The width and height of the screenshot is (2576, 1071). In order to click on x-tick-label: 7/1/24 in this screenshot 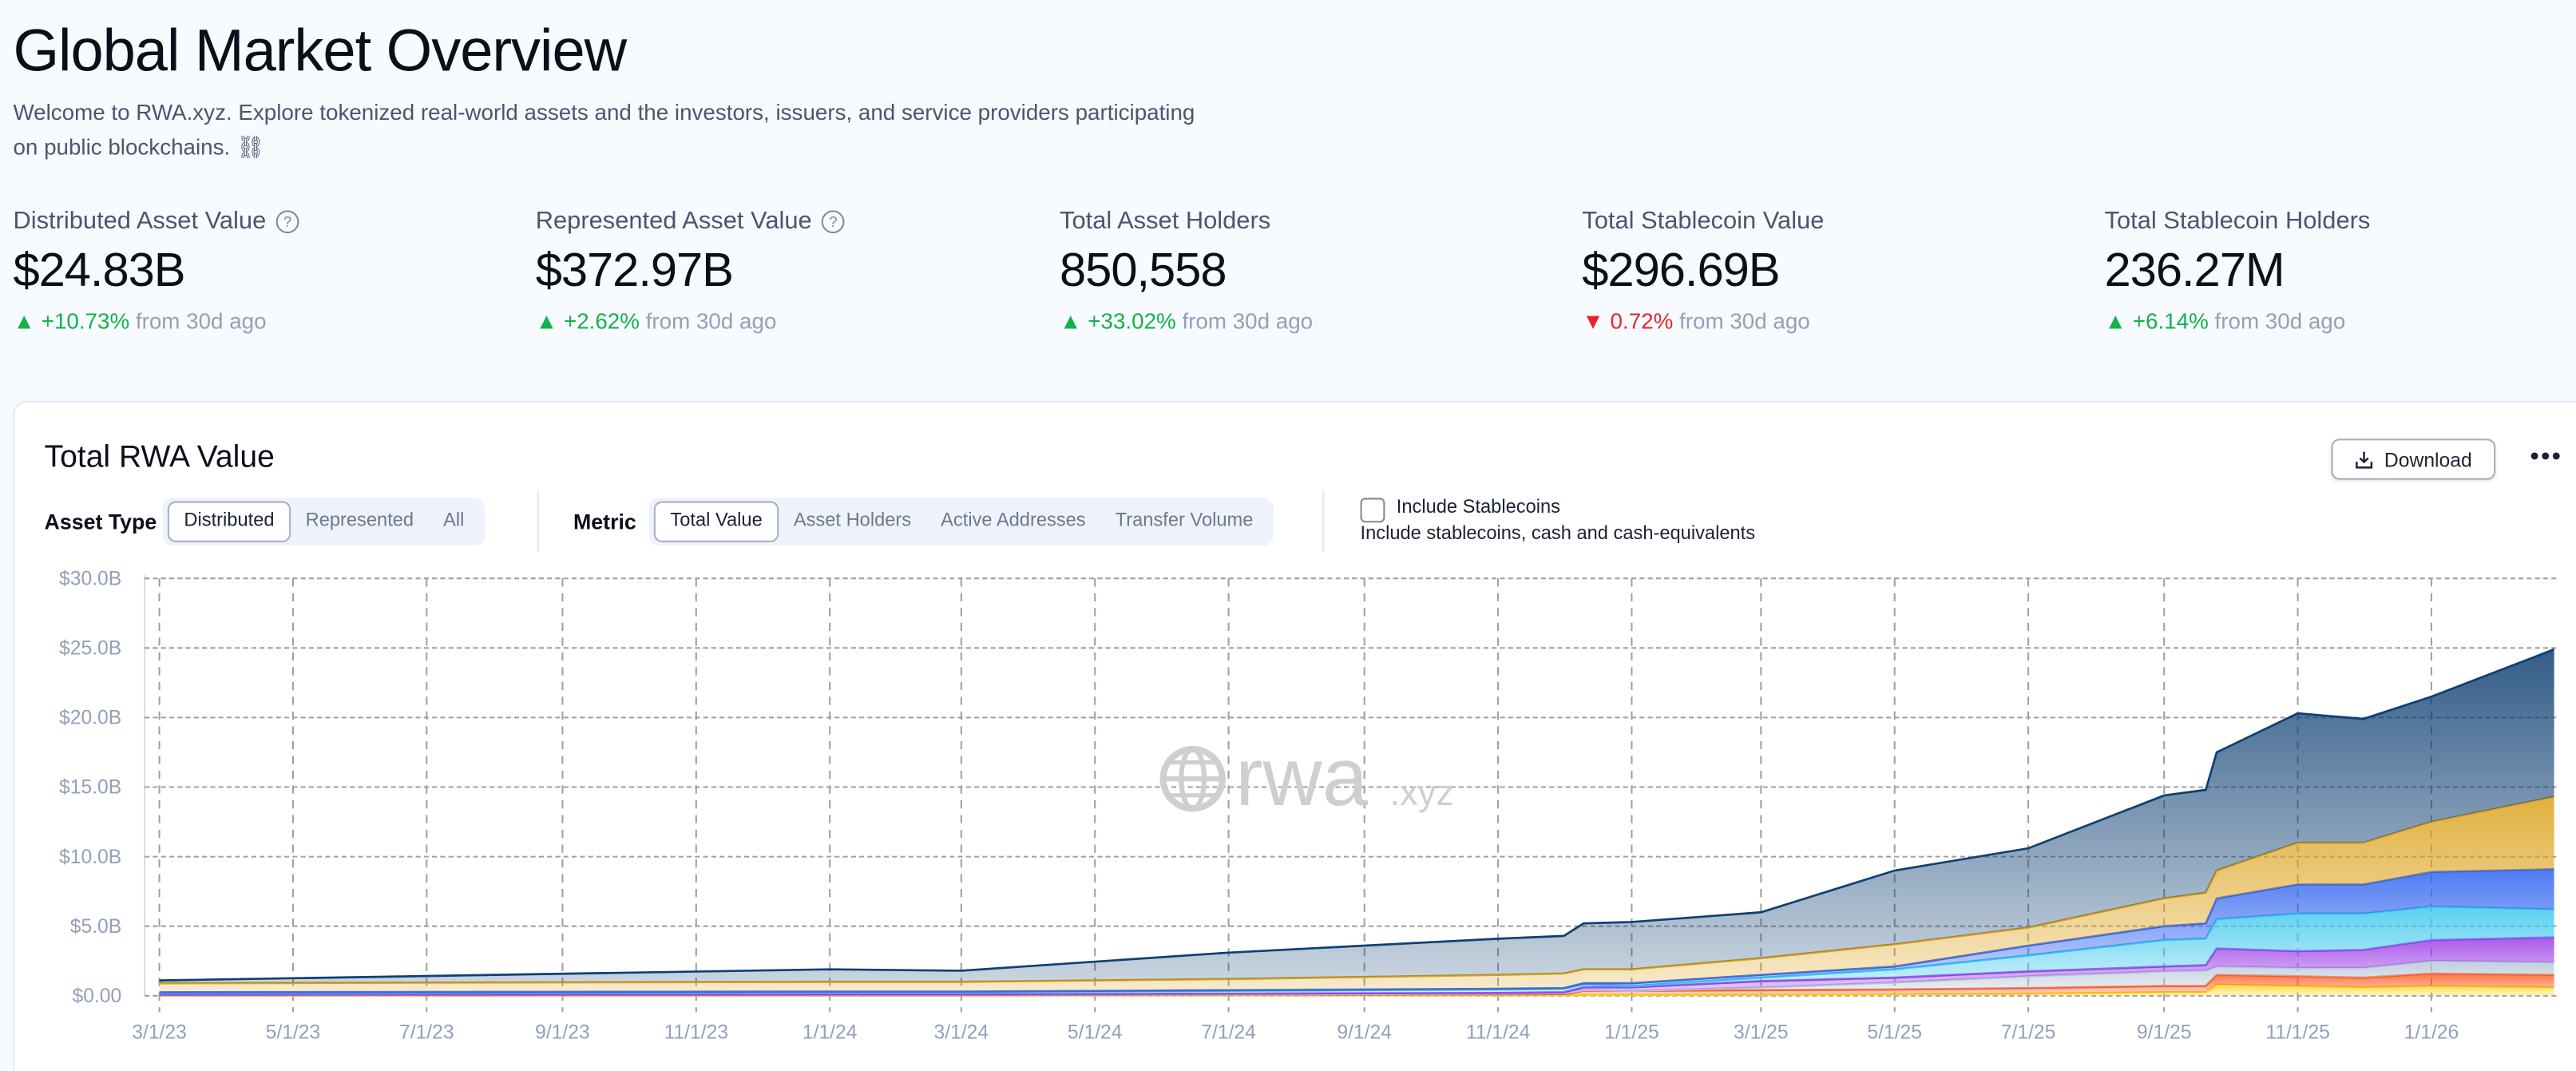, I will do `click(1228, 1032)`.